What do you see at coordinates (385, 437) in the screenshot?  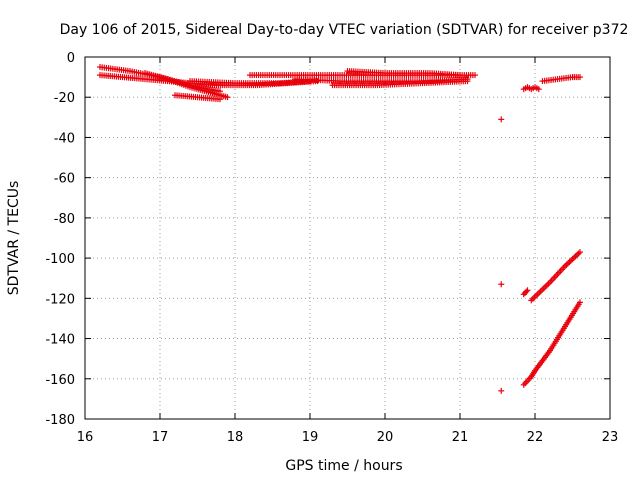 I see `x-tick-label: 20` at bounding box center [385, 437].